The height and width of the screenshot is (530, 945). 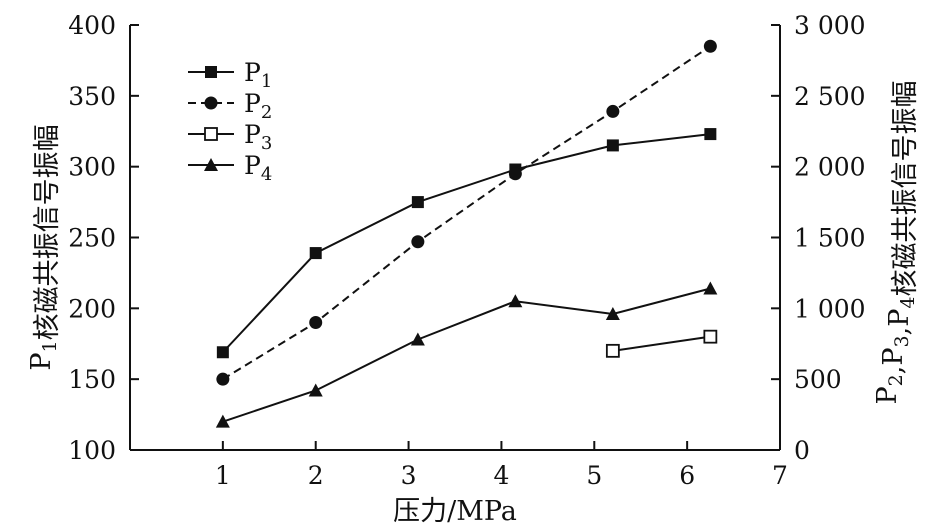 What do you see at coordinates (818, 379) in the screenshot?
I see `y-right-tick-label: 500` at bounding box center [818, 379].